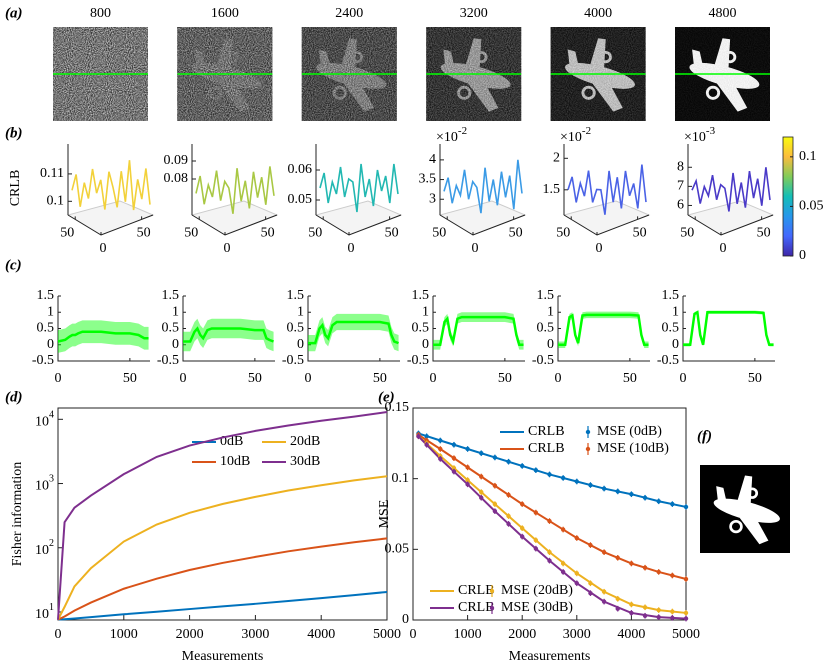  I want to click on z-tick-label: 0.08, so click(176, 178).